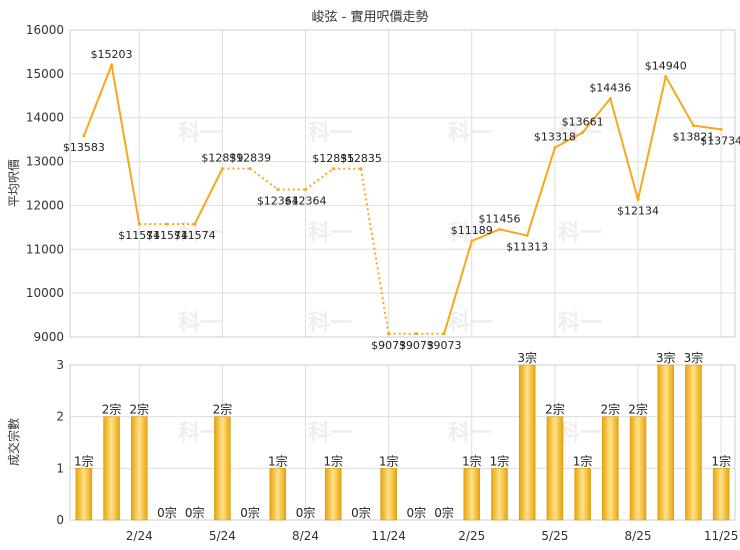 Image resolution: width=740 pixels, height=550 pixels. I want to click on x-tick-label: 5/25, so click(554, 536).